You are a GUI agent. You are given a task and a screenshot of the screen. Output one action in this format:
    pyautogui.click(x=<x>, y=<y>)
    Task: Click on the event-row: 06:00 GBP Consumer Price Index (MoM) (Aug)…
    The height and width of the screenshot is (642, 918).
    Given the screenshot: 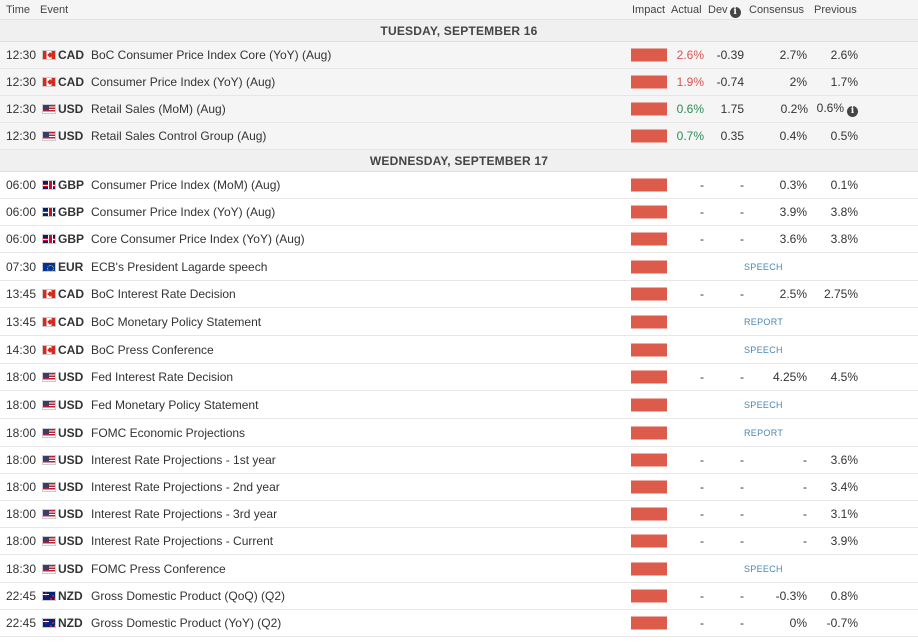 What is the action you would take?
    pyautogui.click(x=459, y=185)
    